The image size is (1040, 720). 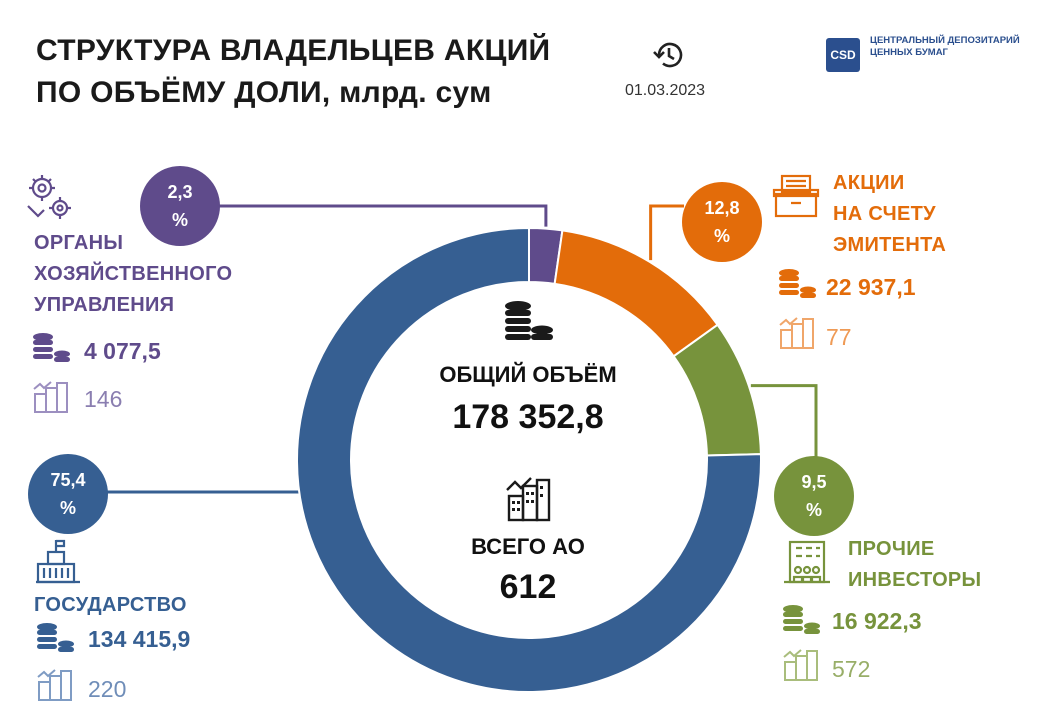 I want to click on history-clock-icon, so click(x=668, y=55).